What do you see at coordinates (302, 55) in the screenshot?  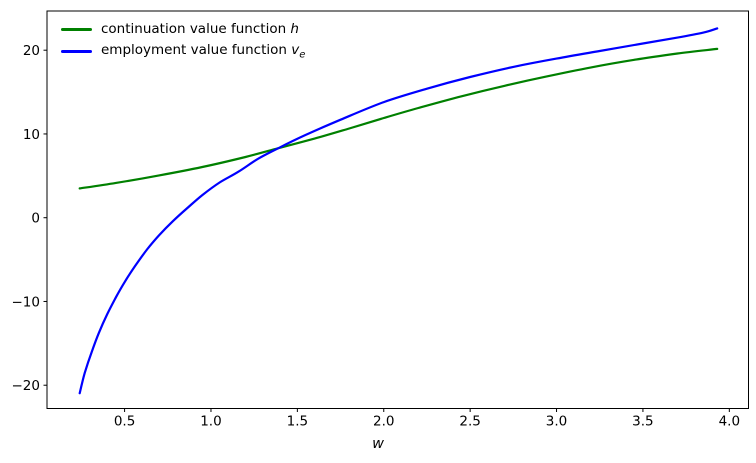 I see `legend-math-sub-e: e` at bounding box center [302, 55].